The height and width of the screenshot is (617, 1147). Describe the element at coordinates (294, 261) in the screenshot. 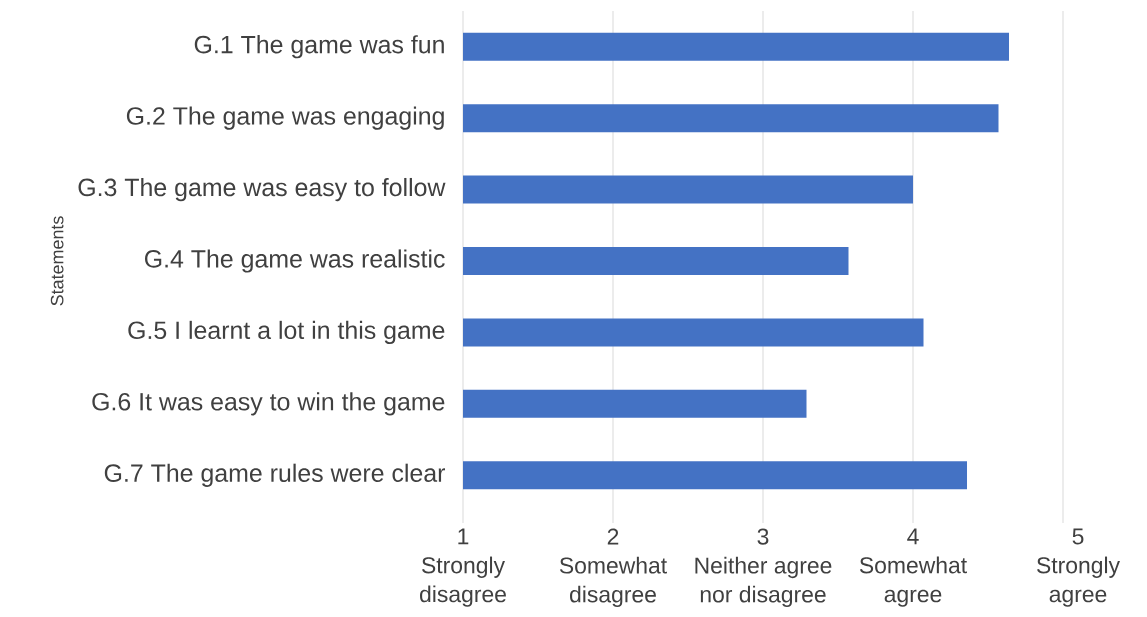

I see `y-tick-label: G.4 The game was realistic` at that location.